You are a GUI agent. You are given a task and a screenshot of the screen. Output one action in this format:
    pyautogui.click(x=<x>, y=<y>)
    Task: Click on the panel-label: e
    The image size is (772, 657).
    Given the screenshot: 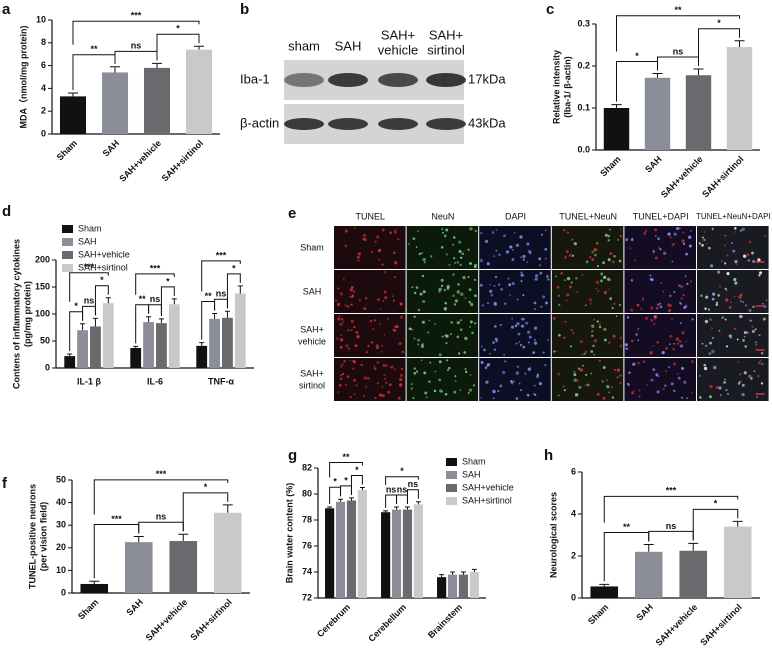 What is the action you would take?
    pyautogui.click(x=292, y=213)
    